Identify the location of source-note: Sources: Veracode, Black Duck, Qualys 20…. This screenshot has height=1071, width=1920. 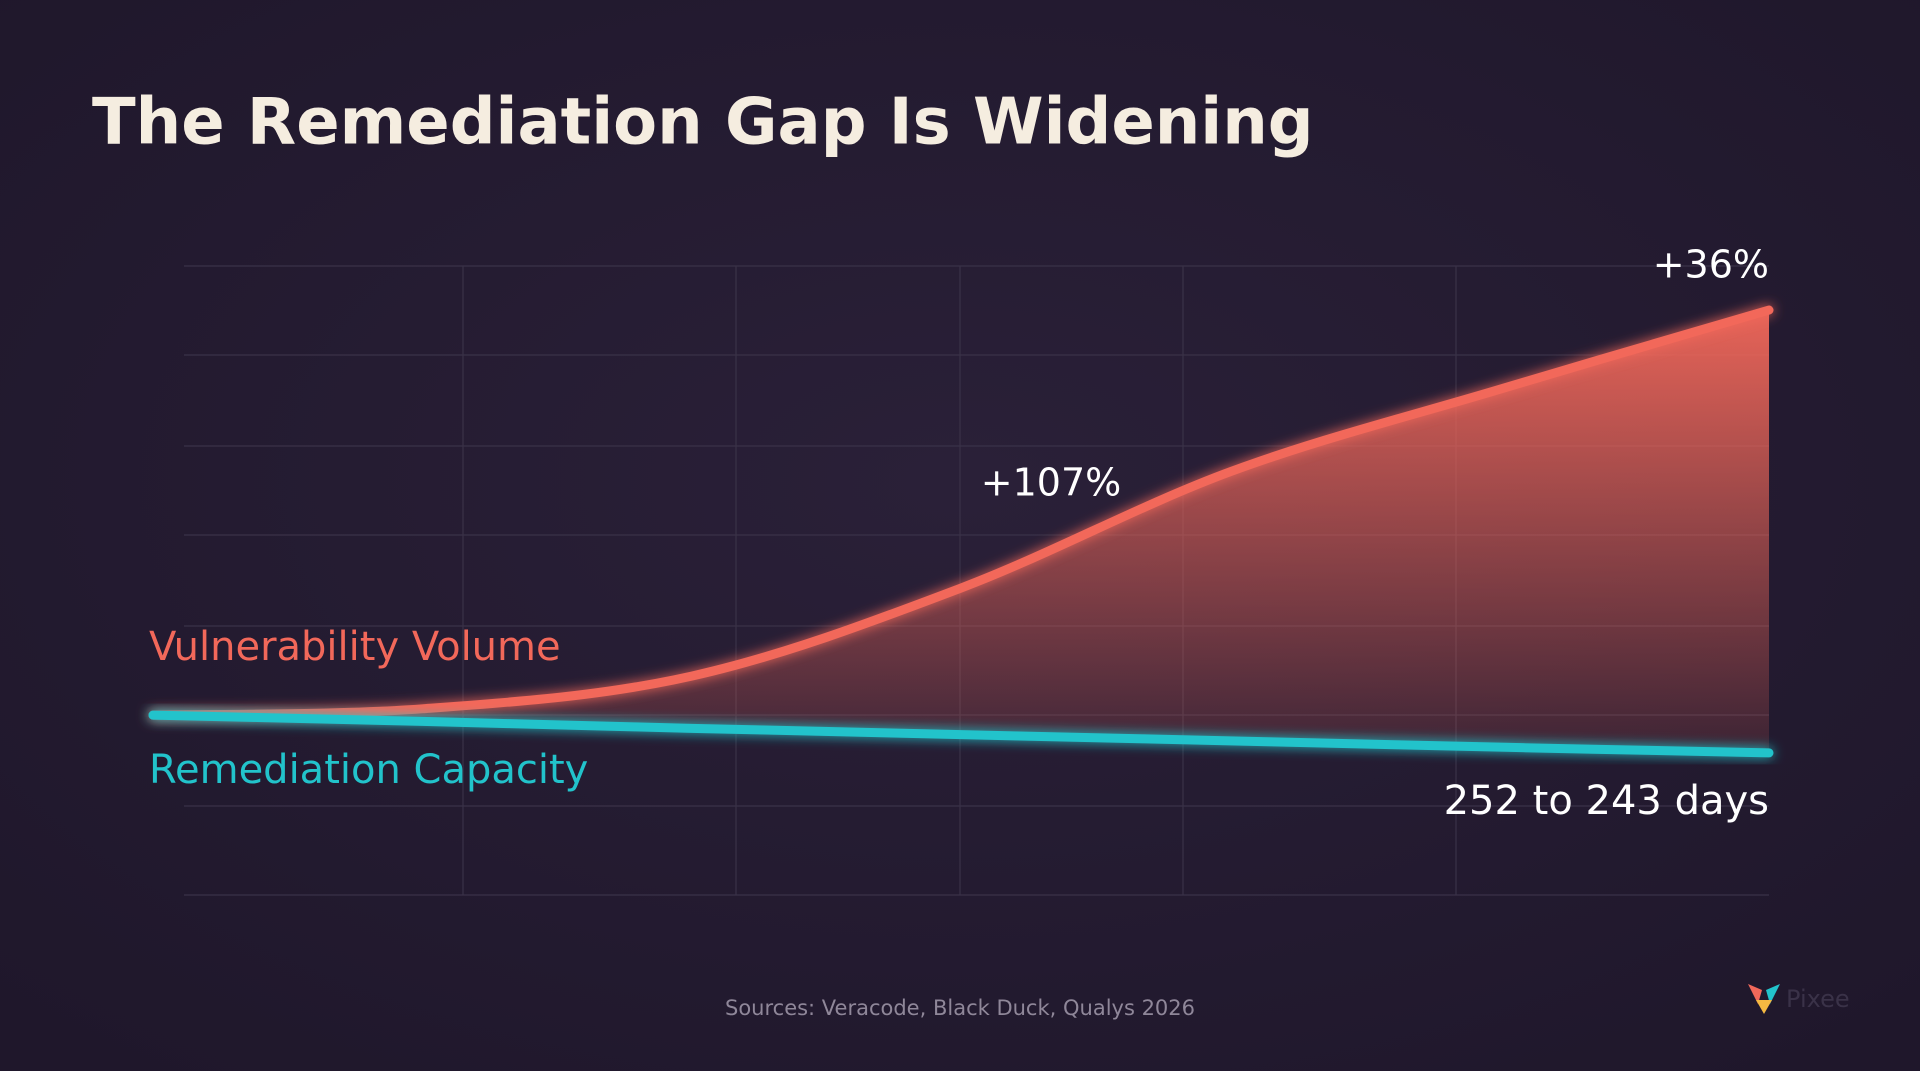
(960, 1008).